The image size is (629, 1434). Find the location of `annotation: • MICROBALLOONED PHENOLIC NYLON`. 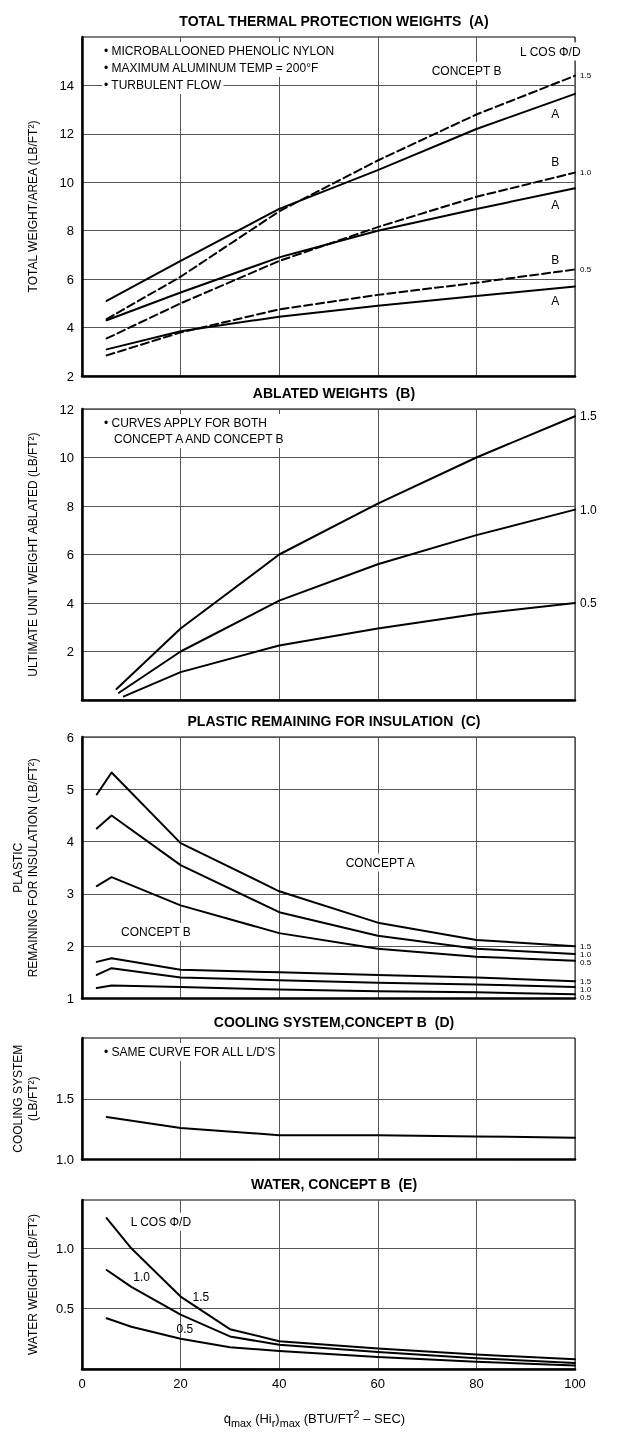

annotation: • MICROBALLOONED PHENOLIC NYLON is located at coordinates (219, 51).